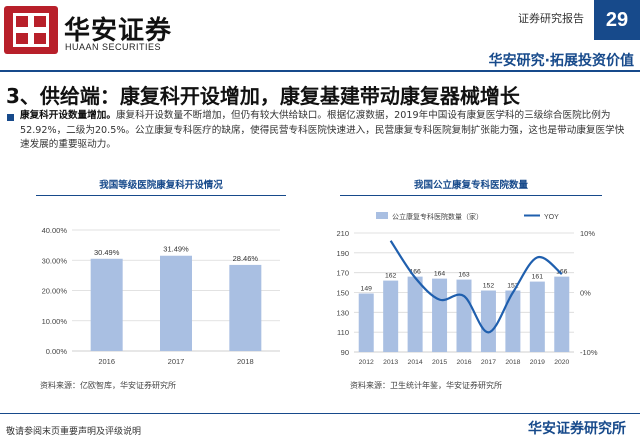  I want to click on x-tick-label: 2015, so click(439, 362).